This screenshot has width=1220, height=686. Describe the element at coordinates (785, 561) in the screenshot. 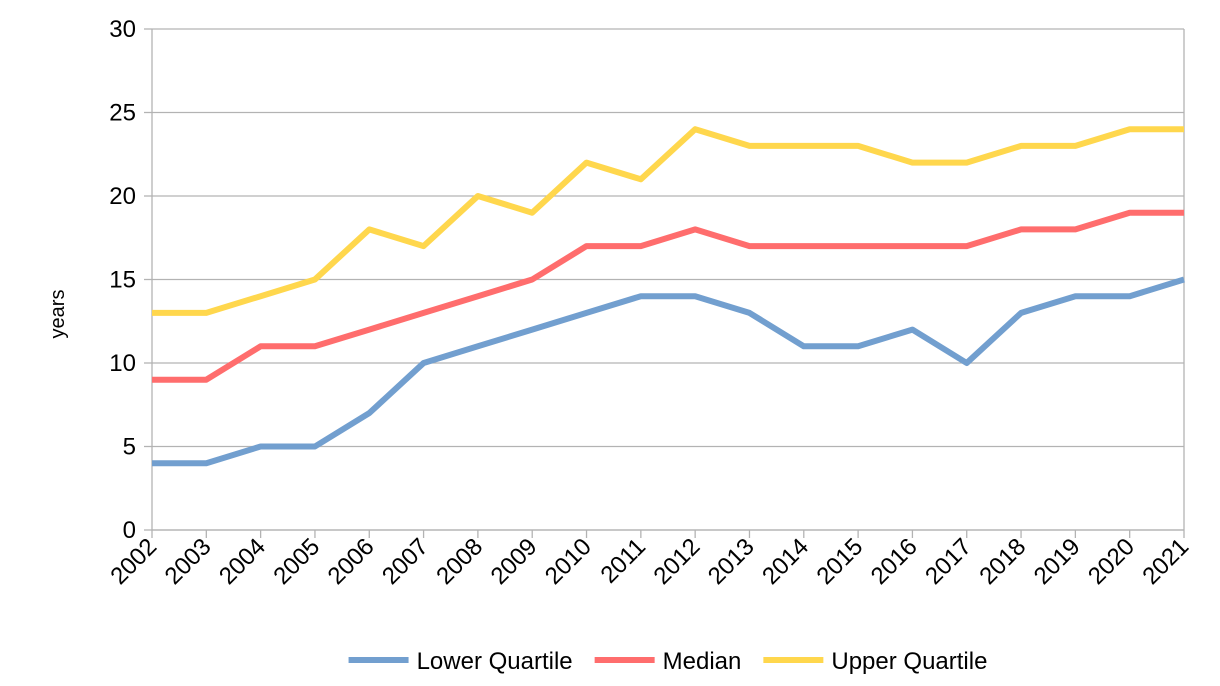

I see `x-tick-label: 2014` at that location.